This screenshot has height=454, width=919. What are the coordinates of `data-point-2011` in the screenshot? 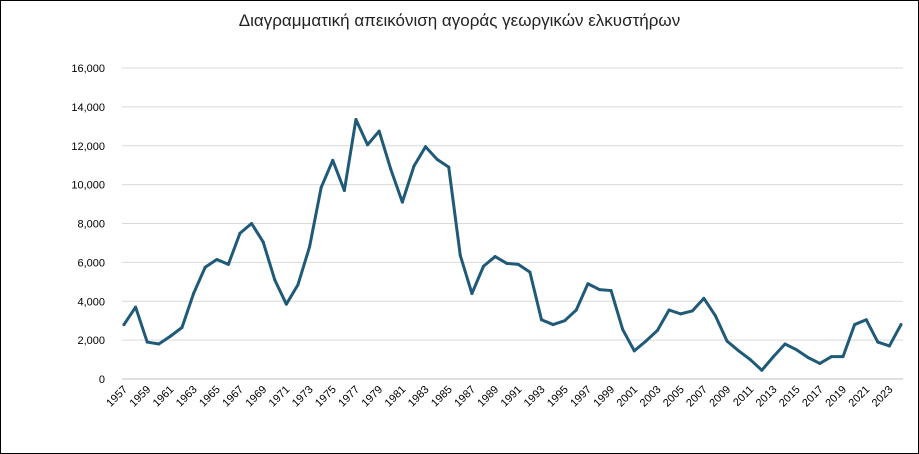 It's located at (750, 360).